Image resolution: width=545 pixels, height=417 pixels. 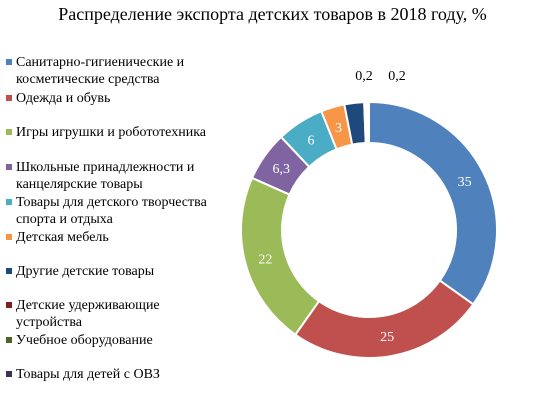 What do you see at coordinates (62, 237) in the screenshot?
I see `legend-label-furniture: Детская мебель` at bounding box center [62, 237].